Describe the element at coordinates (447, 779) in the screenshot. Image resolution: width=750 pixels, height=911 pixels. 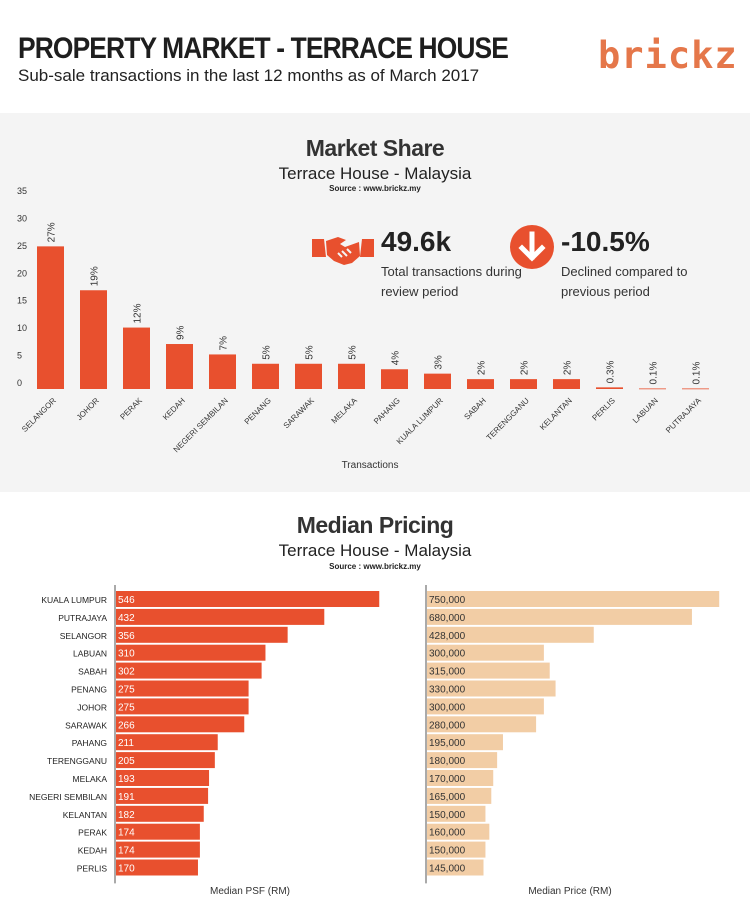
I see `price-value-label-10: 170,000` at that location.